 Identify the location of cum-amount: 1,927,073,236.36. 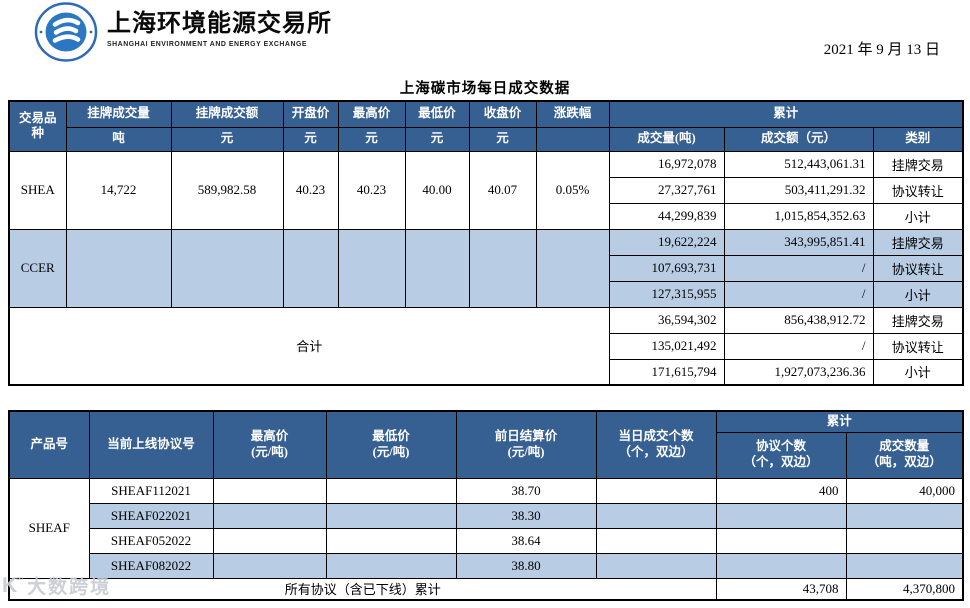
(798, 372).